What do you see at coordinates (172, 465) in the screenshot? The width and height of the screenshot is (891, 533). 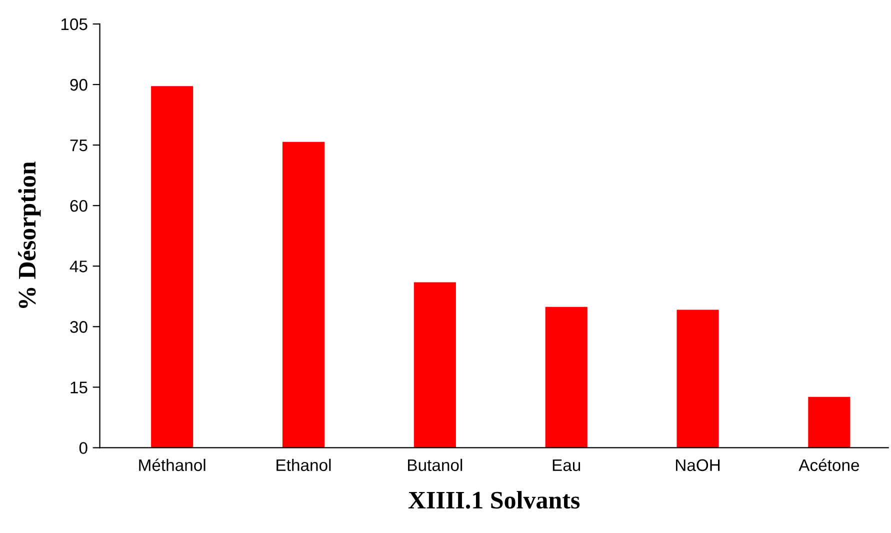 I see `x-tick-label: Méthanol` at bounding box center [172, 465].